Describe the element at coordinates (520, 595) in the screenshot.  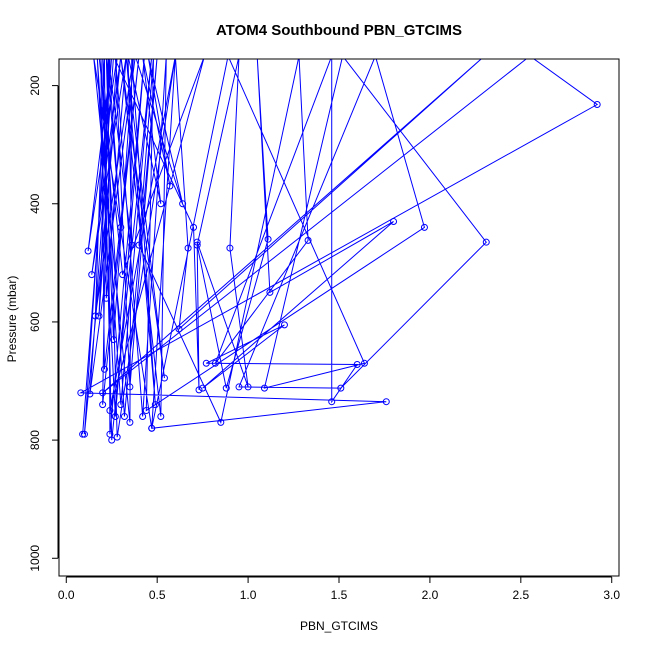
I see `x-tick-label: 2.5` at that location.